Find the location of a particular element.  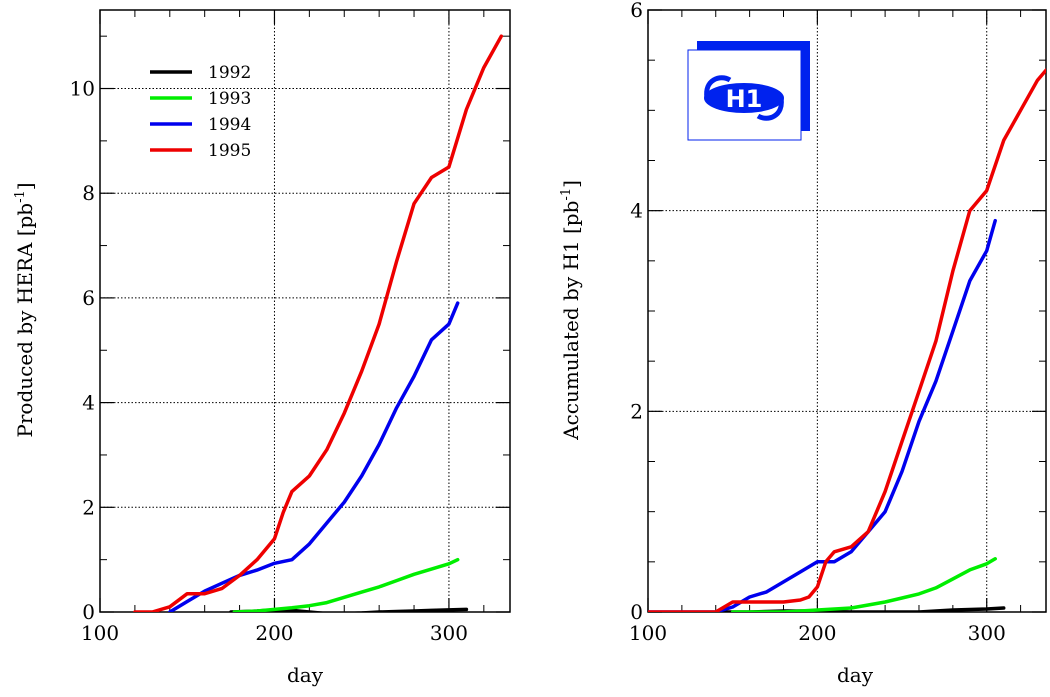

left-x-tick-label: 300 is located at coordinates (449, 633).